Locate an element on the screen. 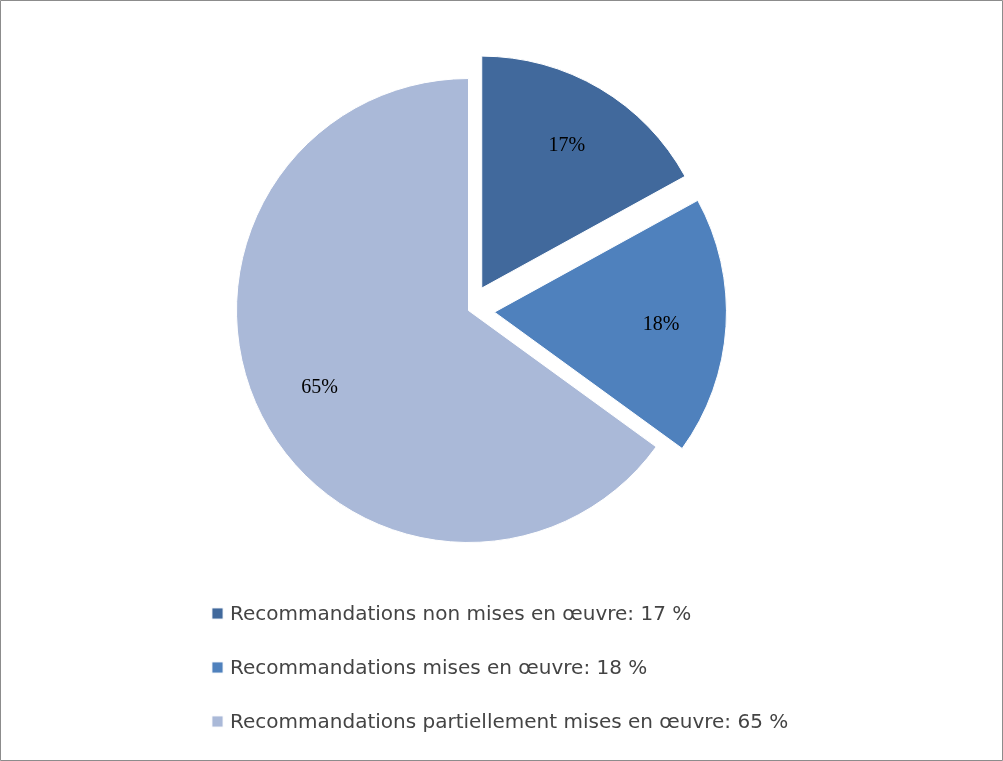 This screenshot has width=1003, height=761. data-label: 17% is located at coordinates (567, 144).